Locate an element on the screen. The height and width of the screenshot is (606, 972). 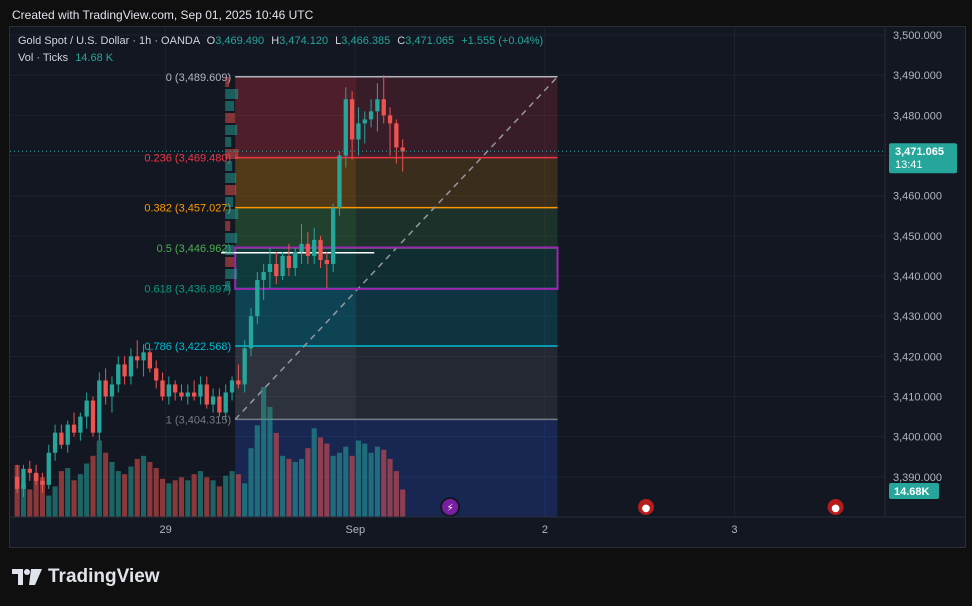
fib-zone-0.786 is located at coordinates (396, 383).